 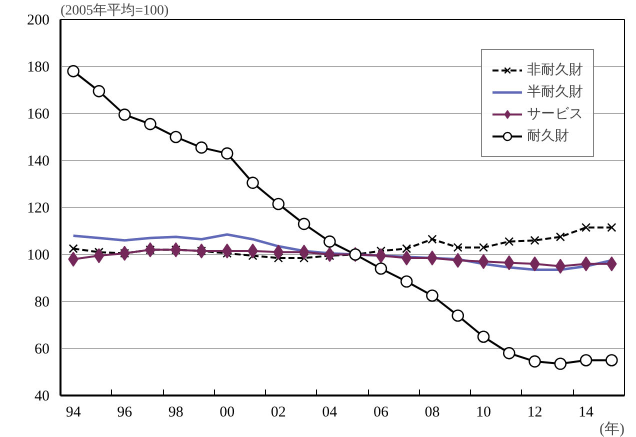 What do you see at coordinates (548, 136) in the screenshot?
I see `legend-label: 耐久財` at bounding box center [548, 136].